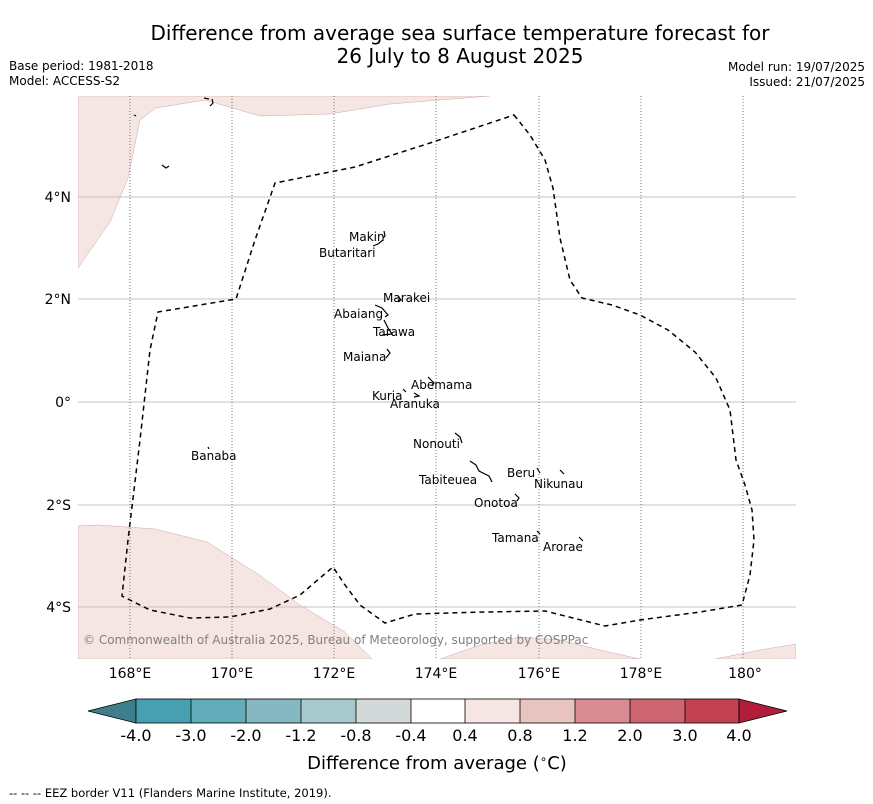 This screenshot has height=804, width=873. I want to click on island-aranuka-atoll, so click(417, 395).